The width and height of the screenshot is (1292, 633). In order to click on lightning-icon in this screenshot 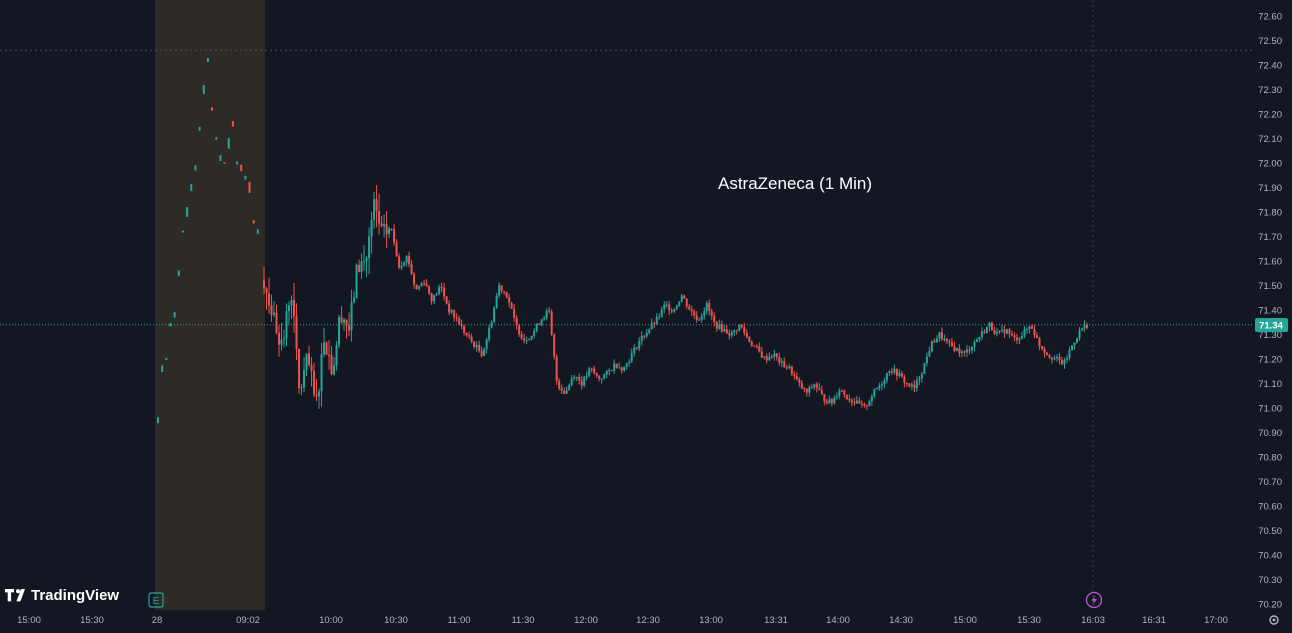, I will do `click(1094, 600)`.